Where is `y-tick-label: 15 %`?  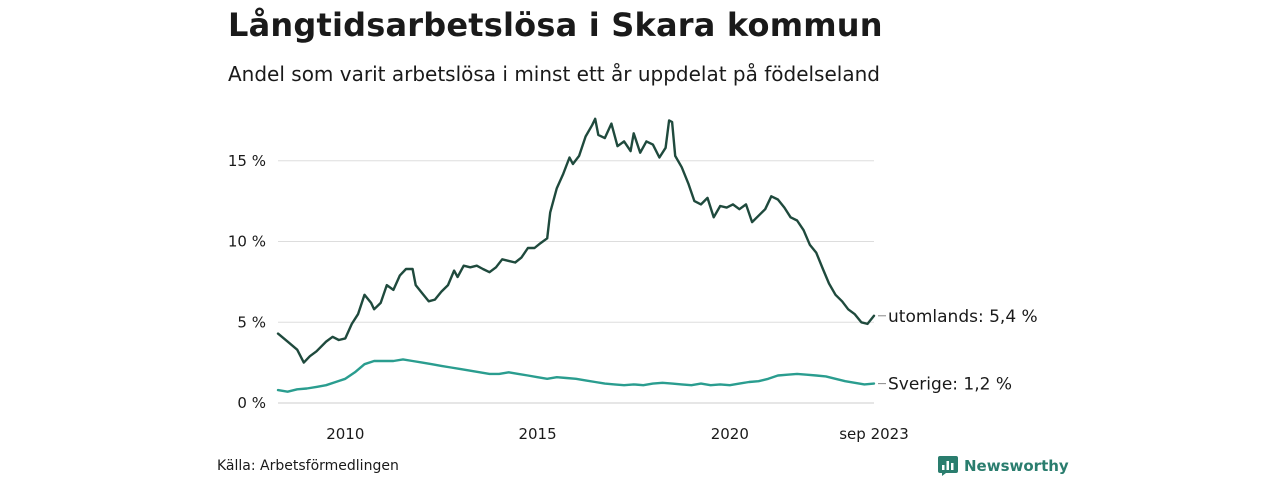
y-tick-label: 15 % is located at coordinates (247, 161).